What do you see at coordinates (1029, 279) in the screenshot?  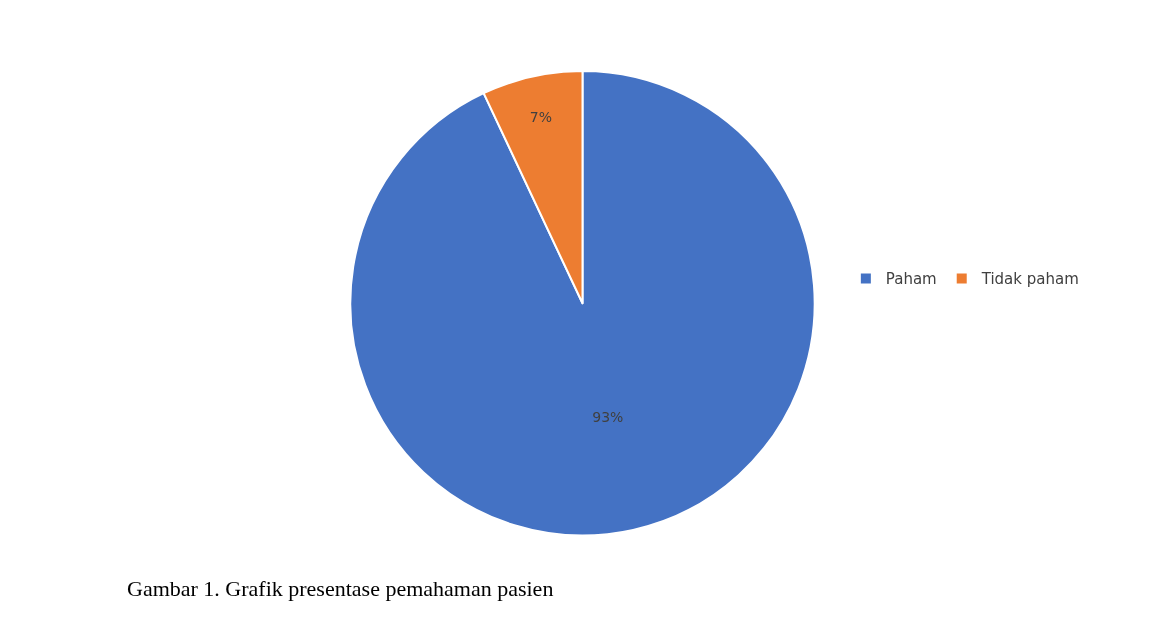 I see `legend-label: Tidak paham` at bounding box center [1029, 279].